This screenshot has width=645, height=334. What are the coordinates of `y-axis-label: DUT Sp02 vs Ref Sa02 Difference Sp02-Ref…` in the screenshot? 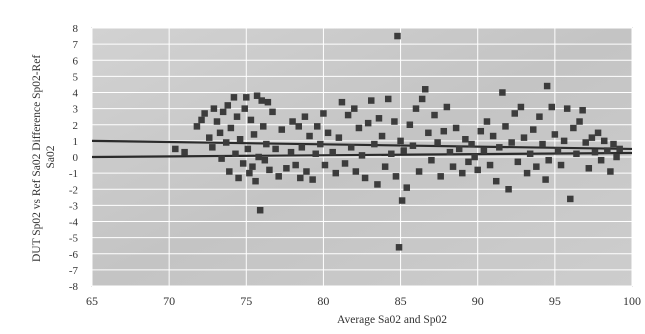 It's located at (44, 157).